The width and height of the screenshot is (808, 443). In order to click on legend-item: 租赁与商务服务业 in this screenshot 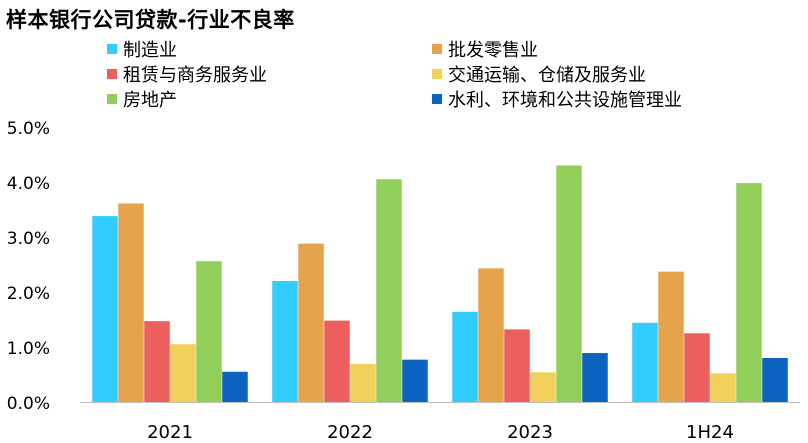, I will do `click(187, 74)`.